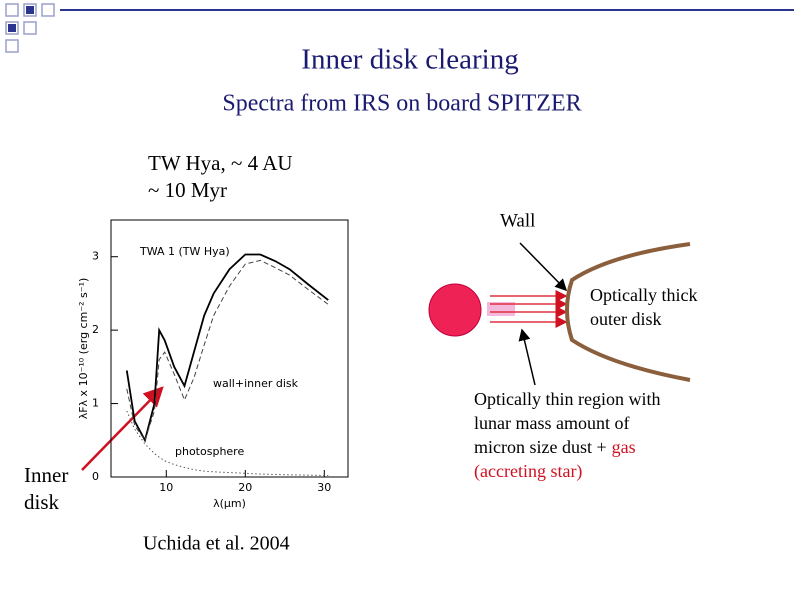 The image size is (794, 595). Describe the element at coordinates (122, 428) in the screenshot. I see `inner-disk-arrow` at that location.